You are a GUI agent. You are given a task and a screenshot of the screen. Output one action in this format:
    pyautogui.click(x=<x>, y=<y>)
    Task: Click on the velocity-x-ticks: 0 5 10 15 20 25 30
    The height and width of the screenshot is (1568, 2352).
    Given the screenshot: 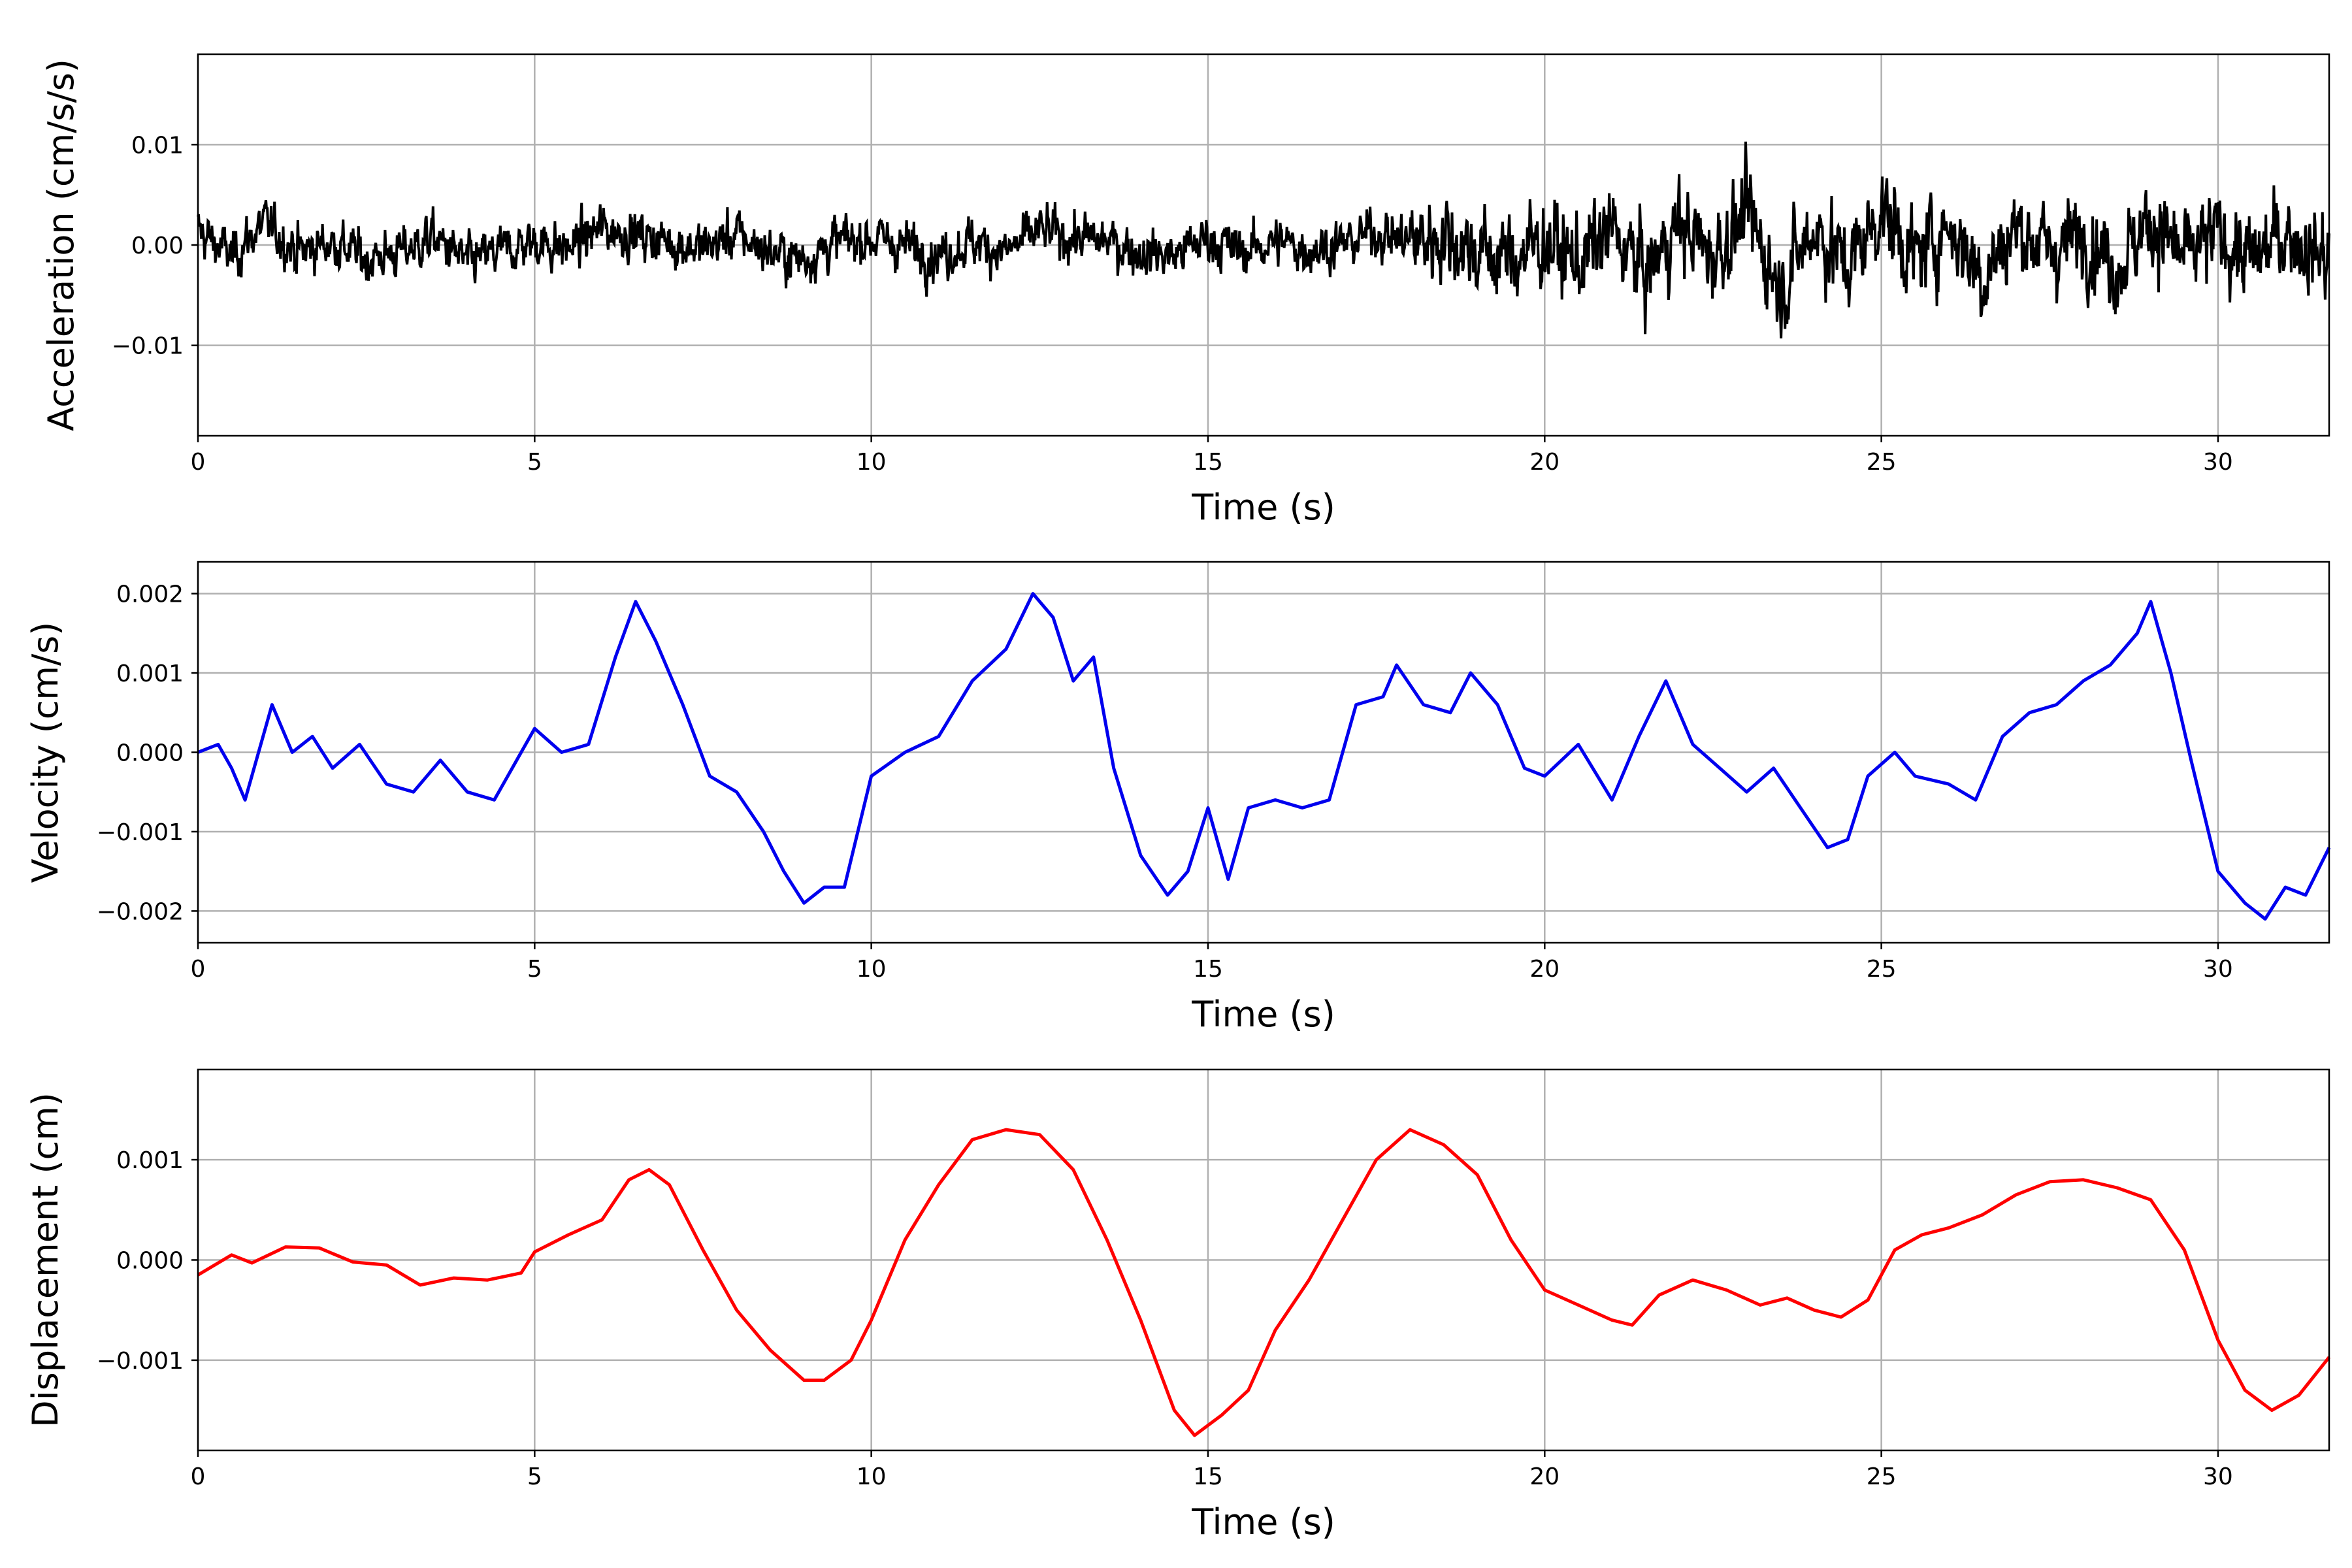 What is the action you would take?
    pyautogui.click(x=1212, y=963)
    